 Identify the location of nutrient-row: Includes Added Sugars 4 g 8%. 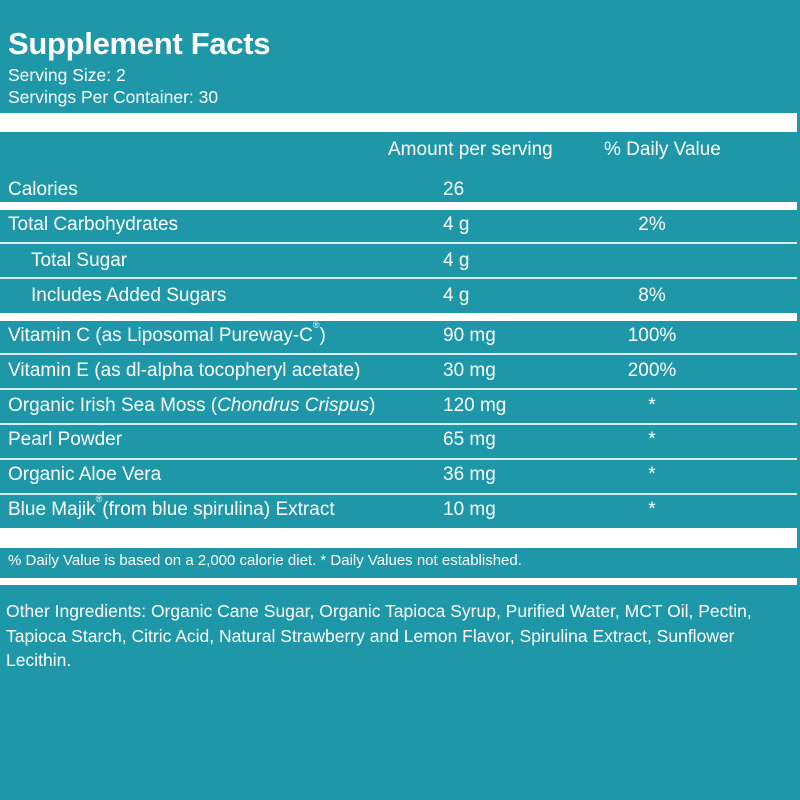
(400, 296).